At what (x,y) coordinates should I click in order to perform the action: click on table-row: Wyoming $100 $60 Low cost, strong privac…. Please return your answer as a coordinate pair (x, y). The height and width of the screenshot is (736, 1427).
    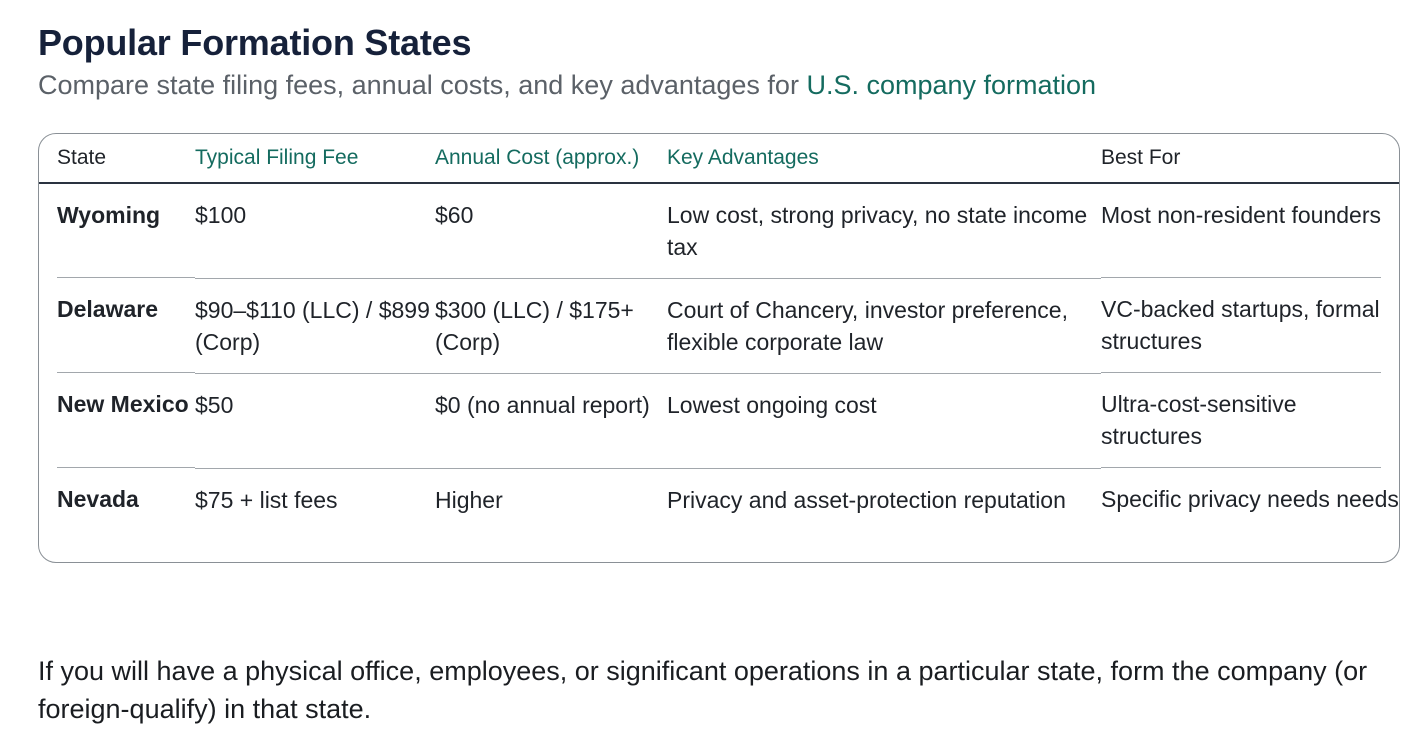
    Looking at the image, I should click on (719, 231).